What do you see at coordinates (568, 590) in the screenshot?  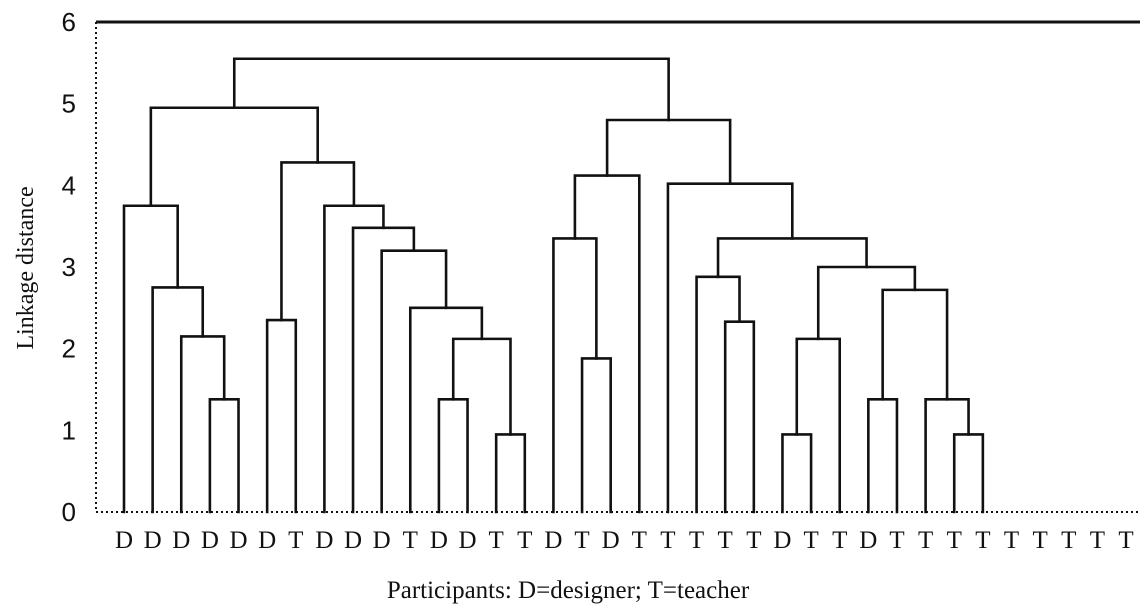 I see `x-axis-label: Participants: D=designer; T=teacher` at bounding box center [568, 590].